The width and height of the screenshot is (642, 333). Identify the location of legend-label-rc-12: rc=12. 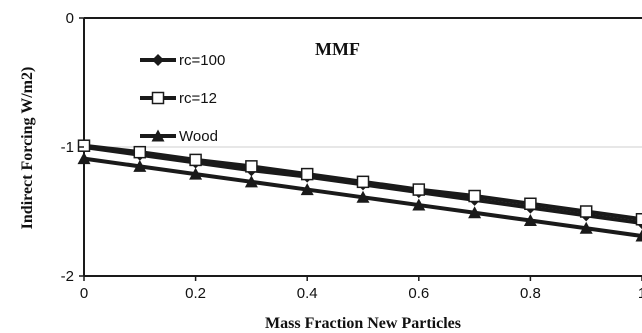
(198, 98).